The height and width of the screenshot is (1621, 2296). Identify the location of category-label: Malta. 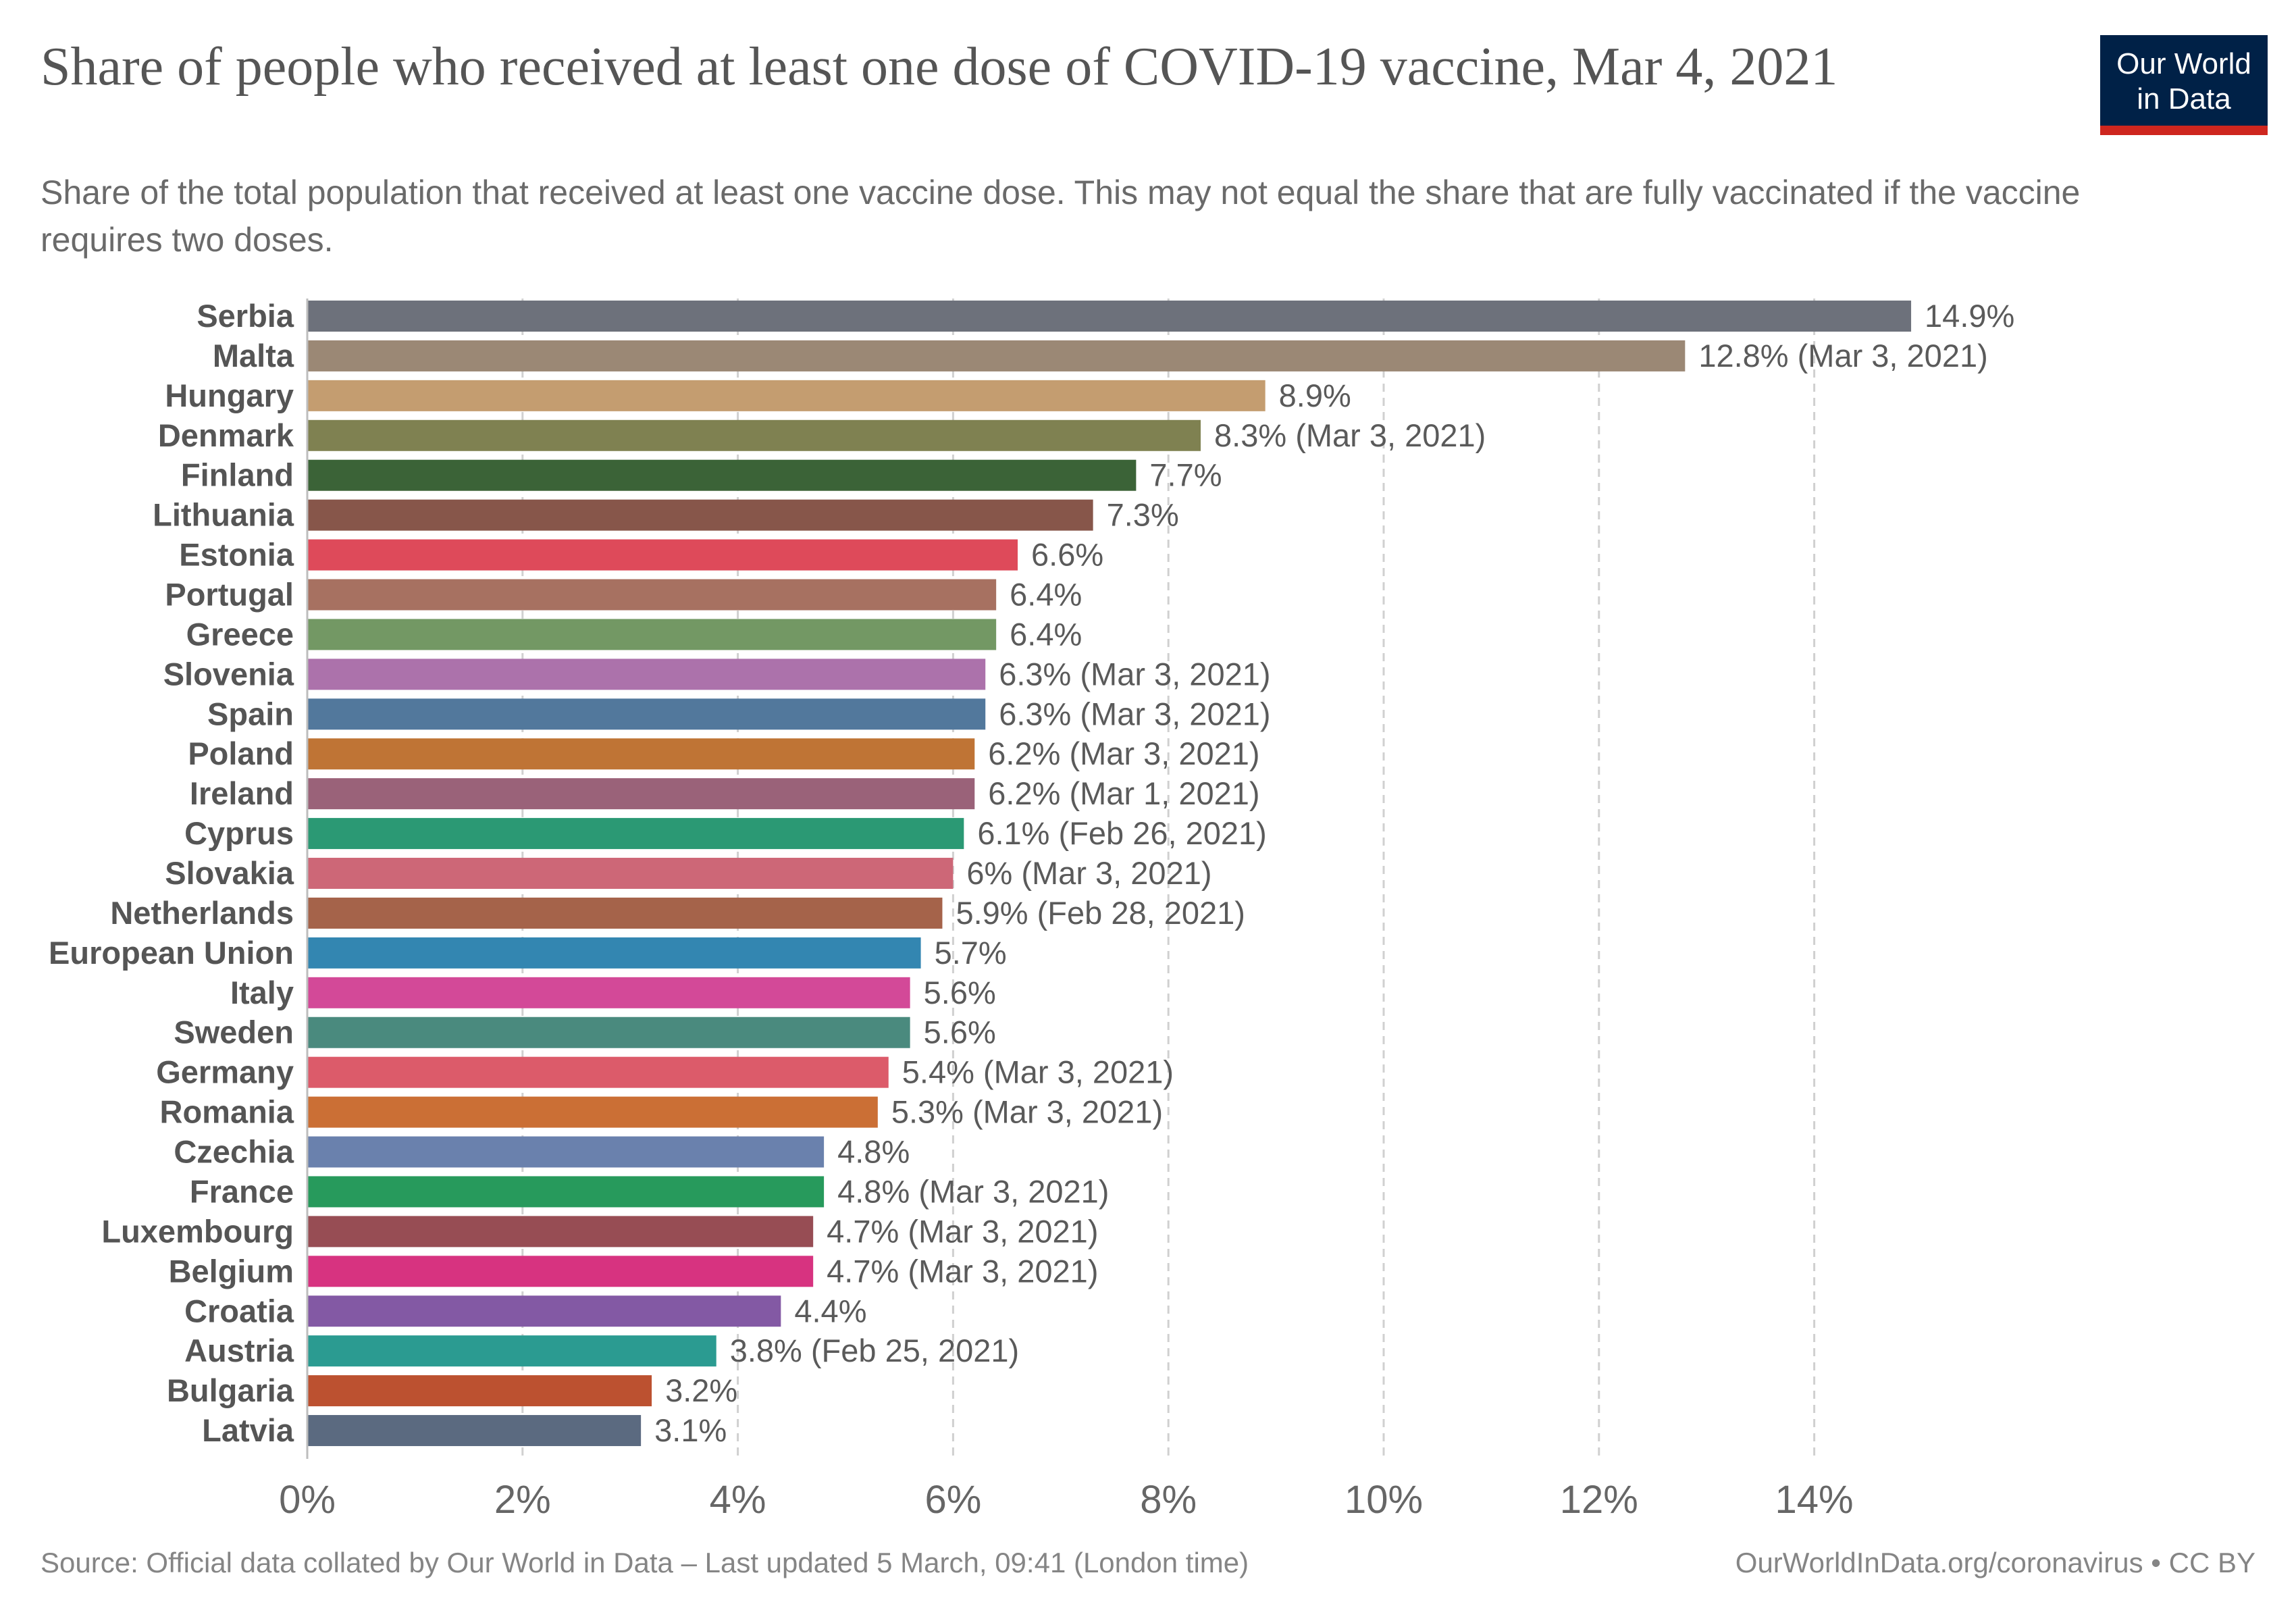
(253, 356).